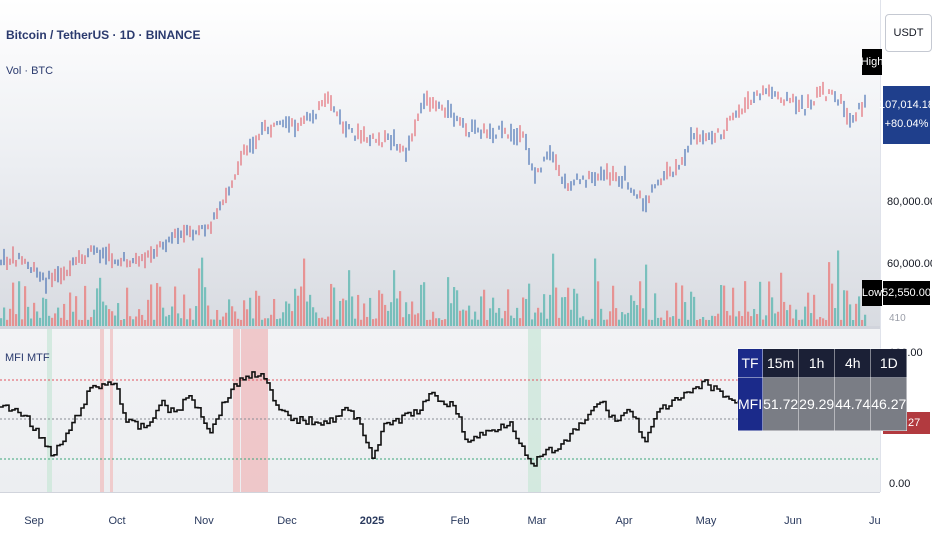 The image size is (932, 551). What do you see at coordinates (908, 33) in the screenshot?
I see `currency-button: USDT` at bounding box center [908, 33].